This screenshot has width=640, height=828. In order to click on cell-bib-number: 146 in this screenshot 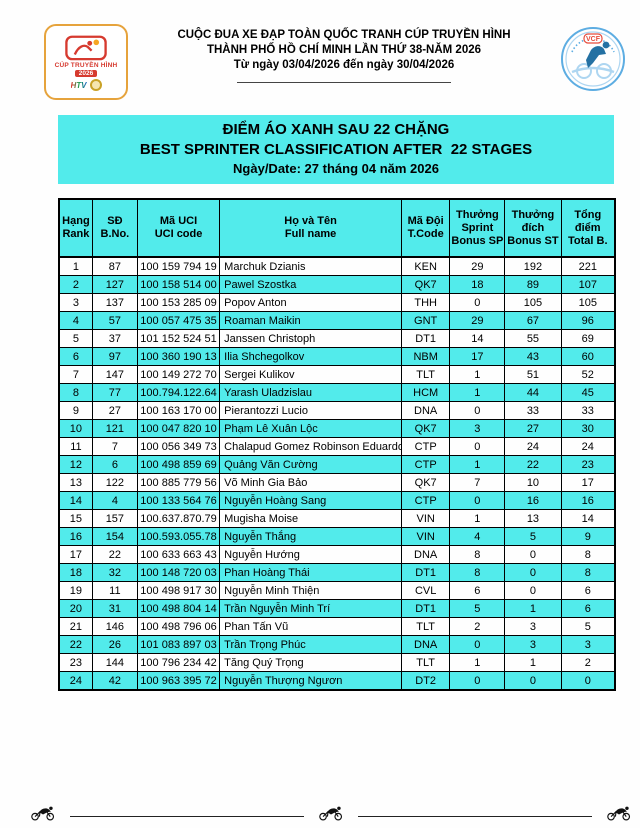, I will do `click(114, 626)`.